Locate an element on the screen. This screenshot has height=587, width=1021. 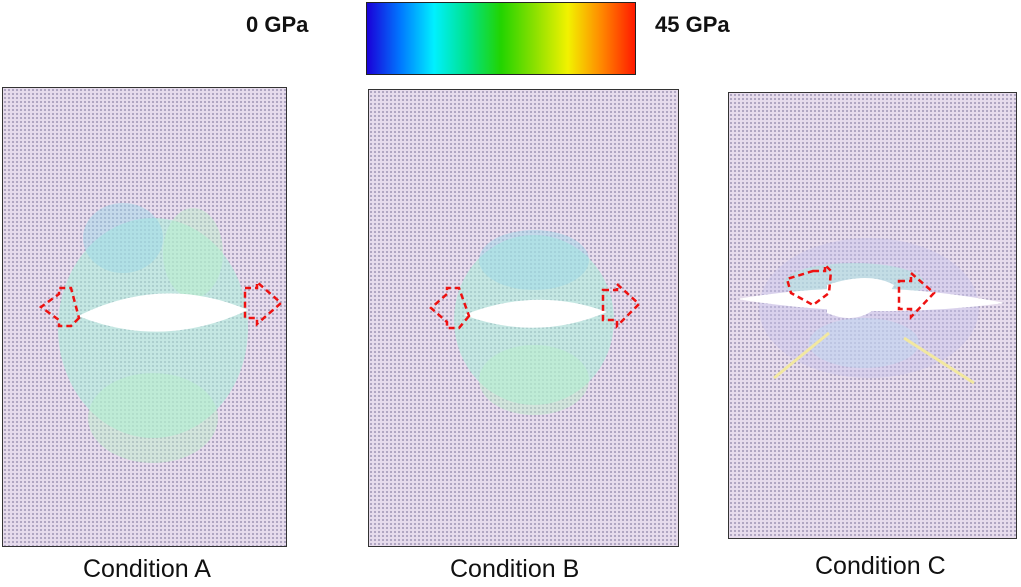
crack-field-b is located at coordinates (535, 322).